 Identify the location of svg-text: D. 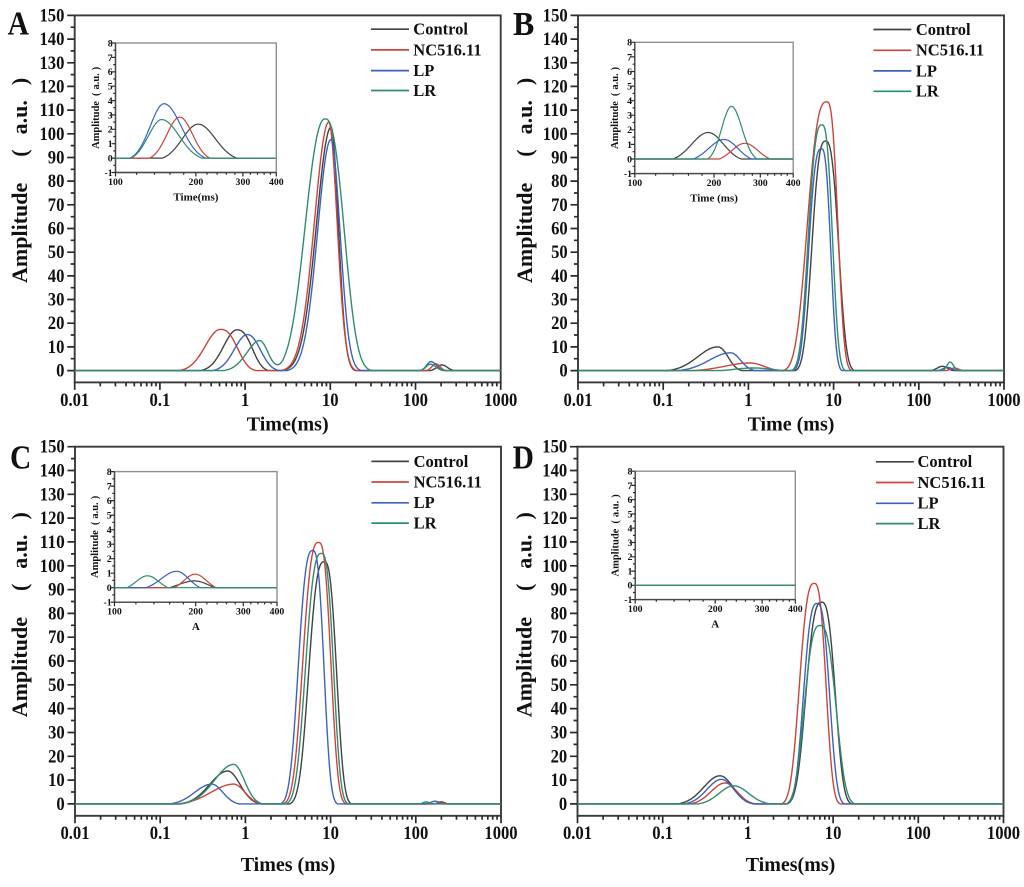
(523, 457).